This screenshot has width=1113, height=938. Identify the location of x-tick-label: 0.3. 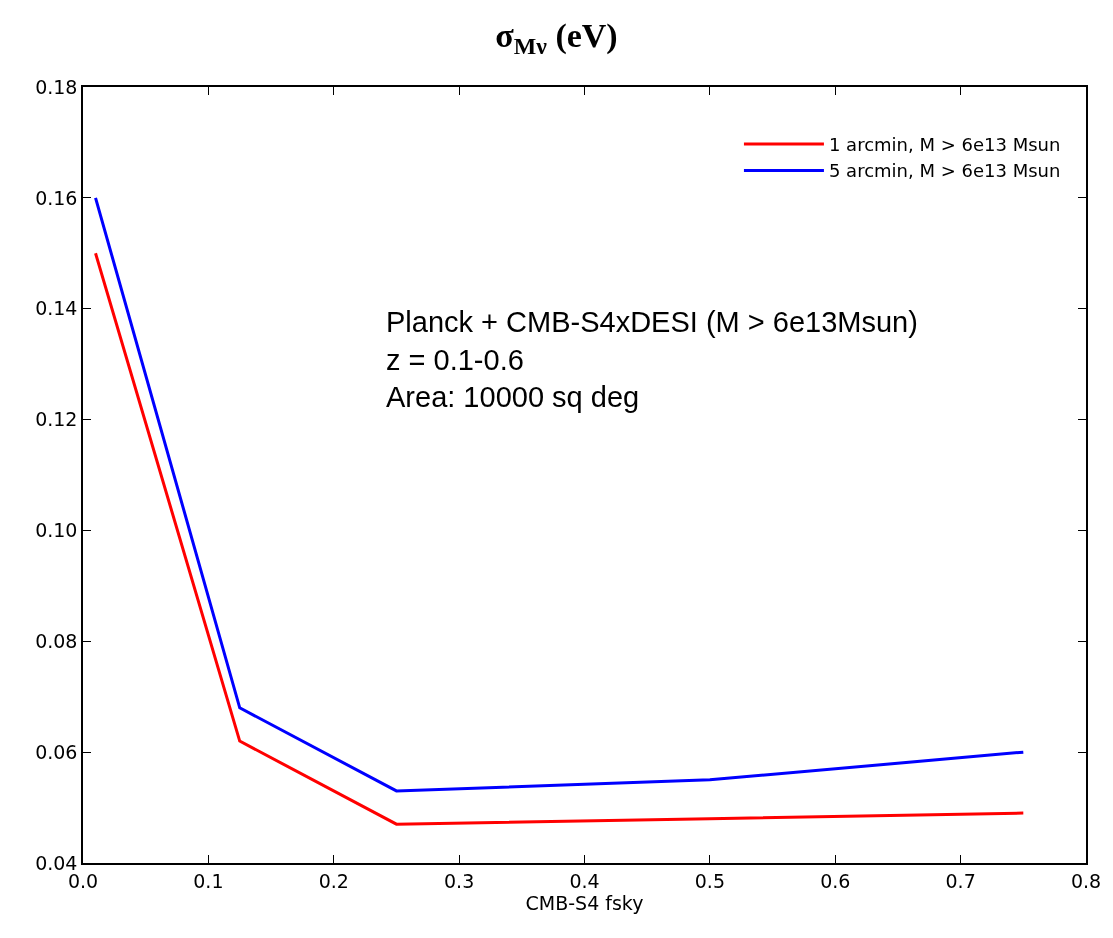
(459, 880).